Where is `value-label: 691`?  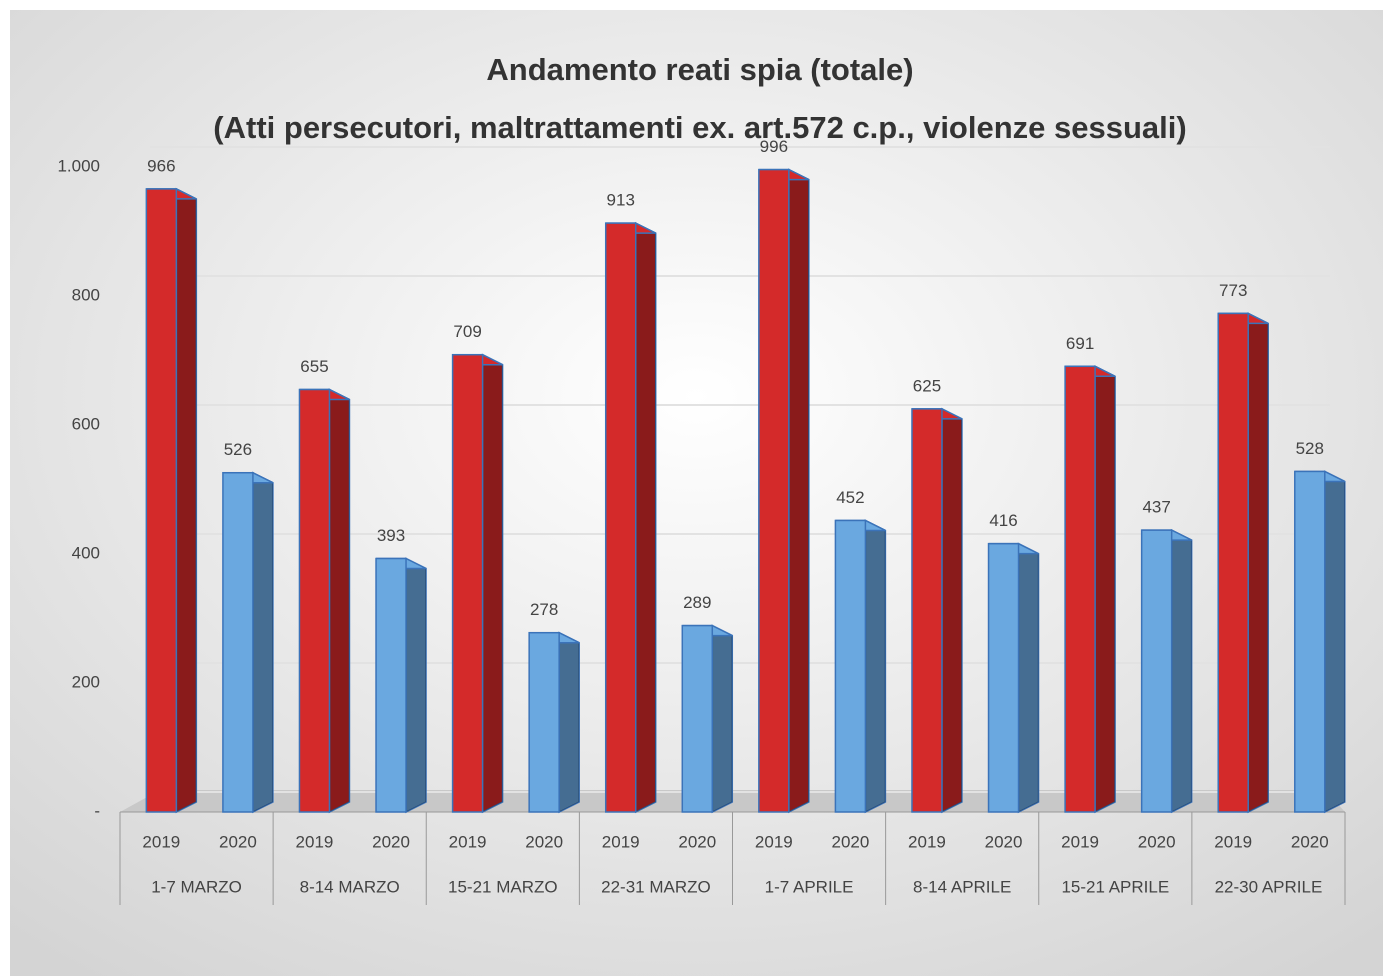
value-label: 691 is located at coordinates (1080, 343).